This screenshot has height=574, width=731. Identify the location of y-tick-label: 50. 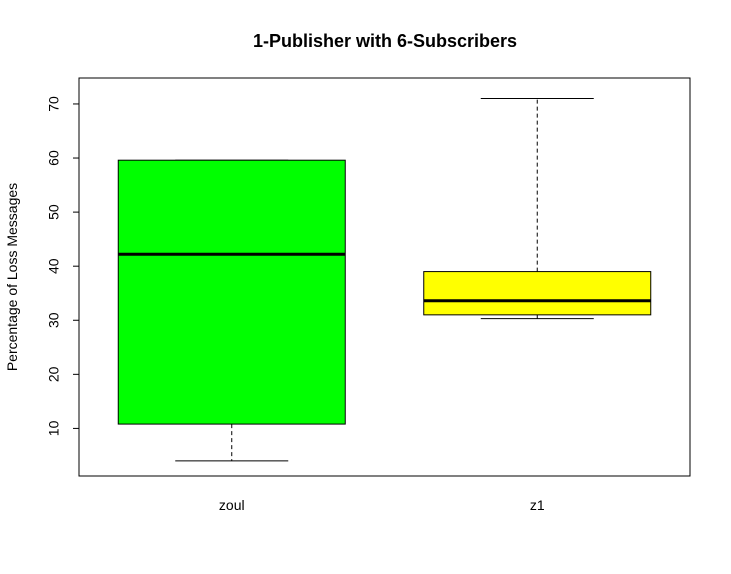
(54, 212).